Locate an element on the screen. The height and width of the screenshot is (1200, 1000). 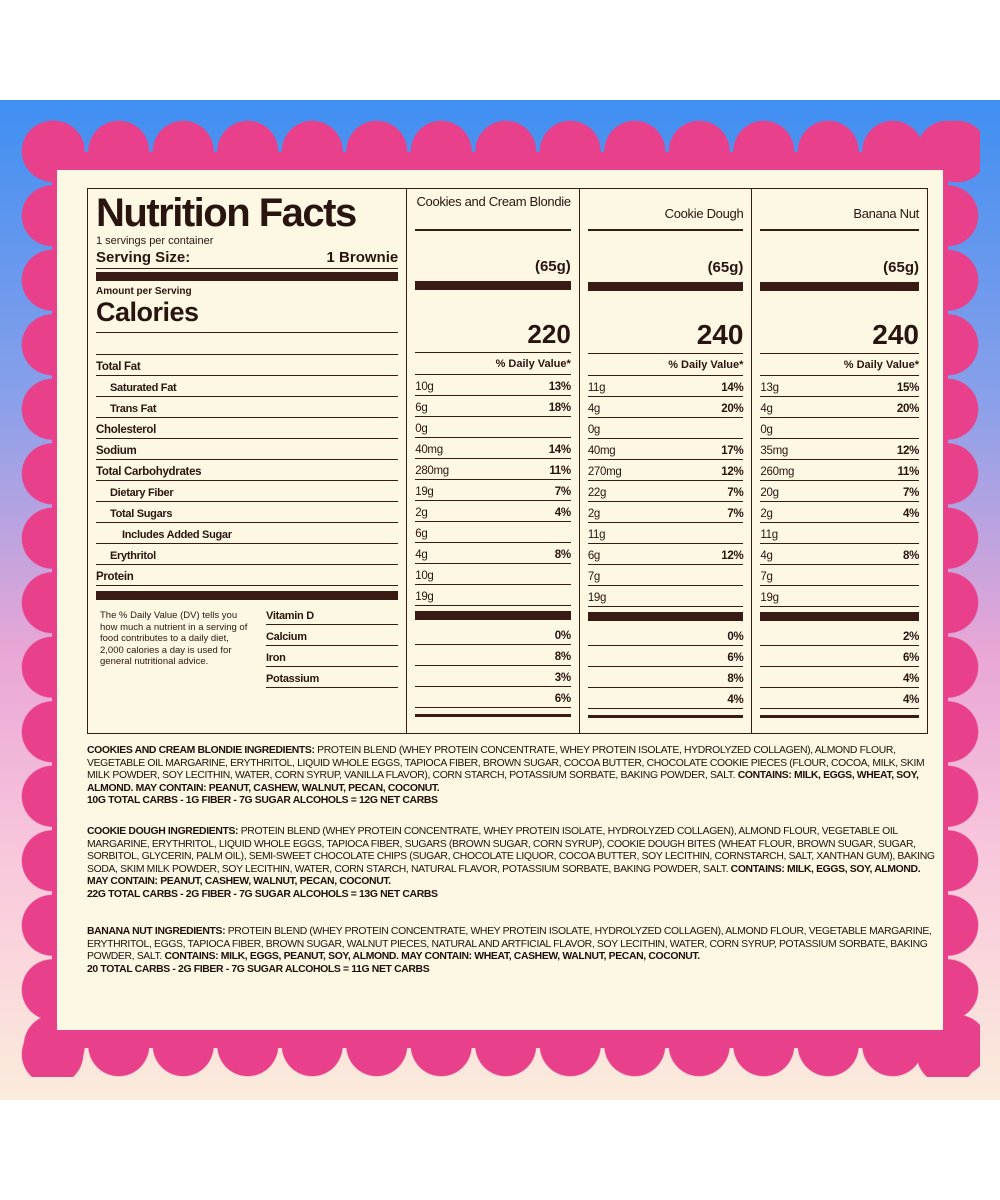
daily-value-percent: 14% is located at coordinates (732, 388).